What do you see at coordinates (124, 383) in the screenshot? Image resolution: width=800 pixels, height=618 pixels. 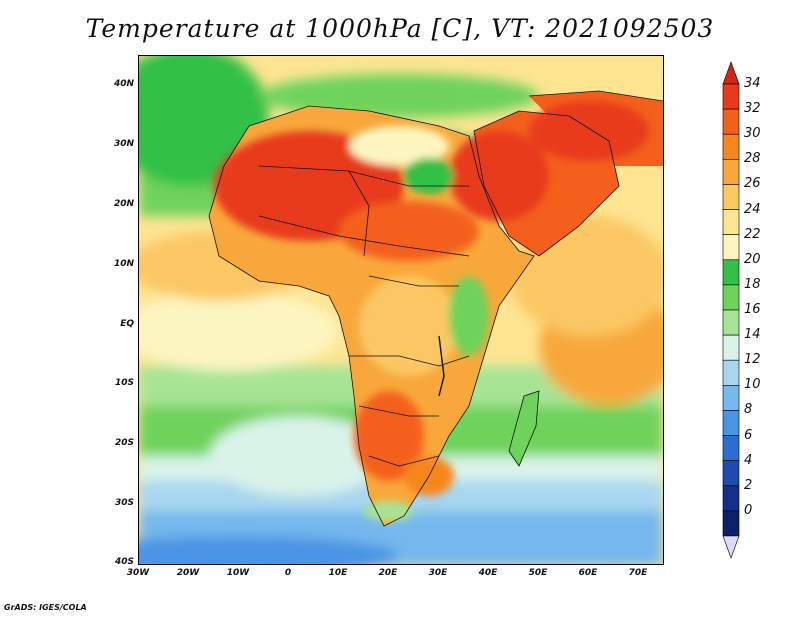 I see `lat-tick-label: 10S` at bounding box center [124, 383].